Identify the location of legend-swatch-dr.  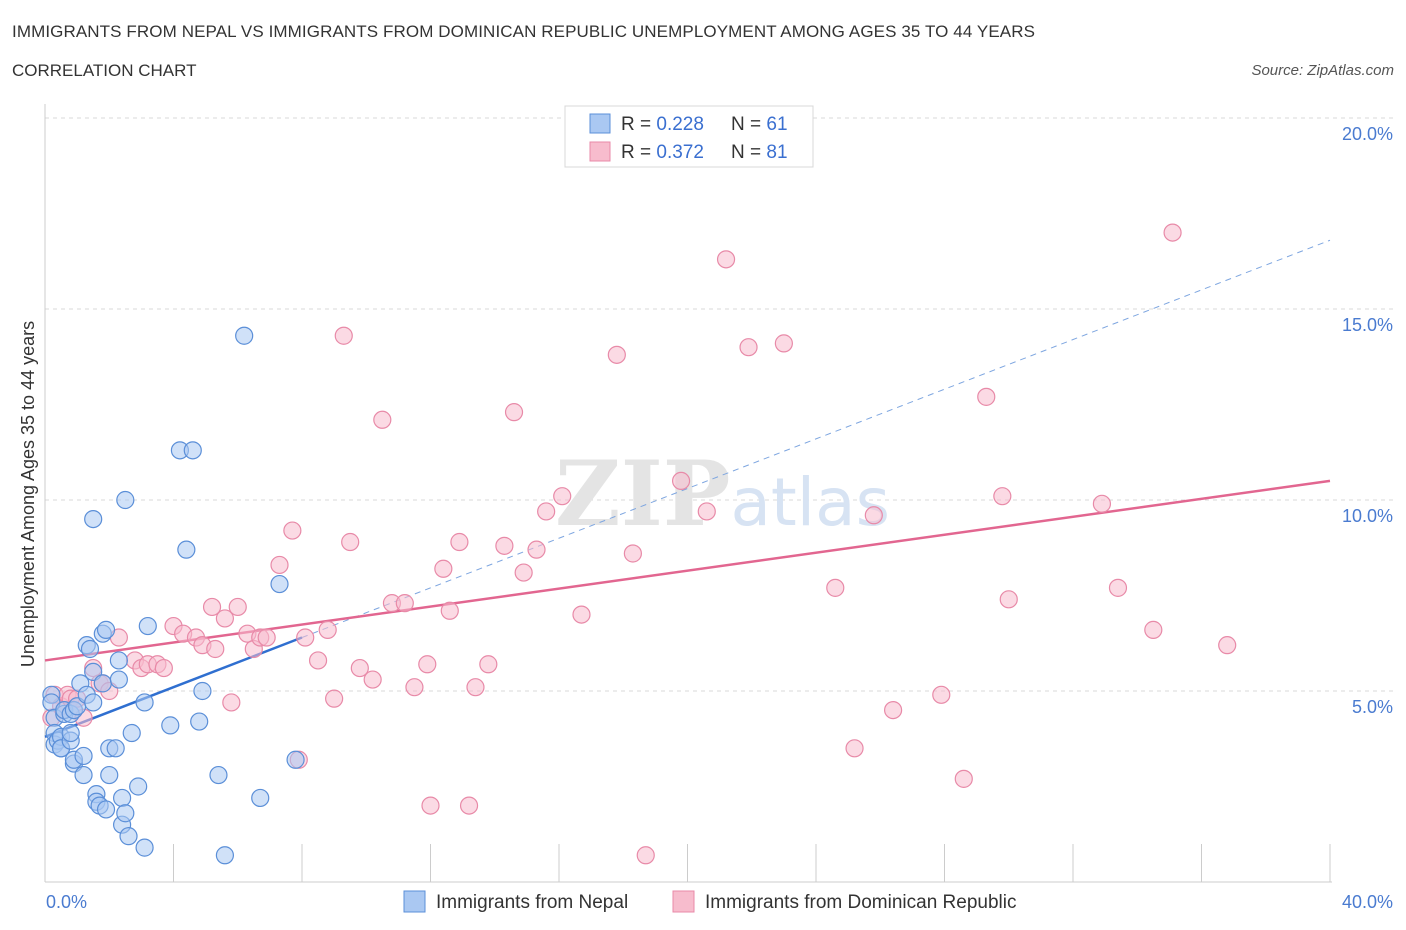
(600, 151).